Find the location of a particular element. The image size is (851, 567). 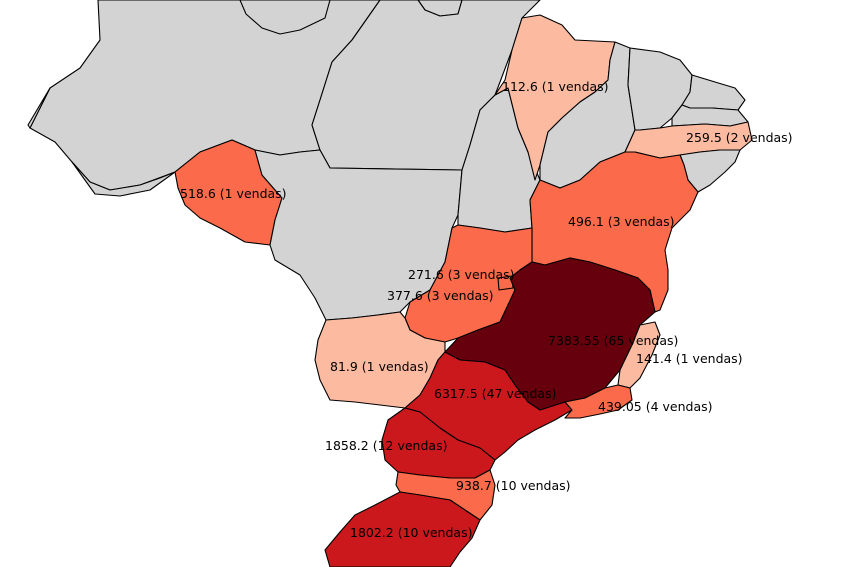

state-rio-grande-do-norte is located at coordinates (713, 92).